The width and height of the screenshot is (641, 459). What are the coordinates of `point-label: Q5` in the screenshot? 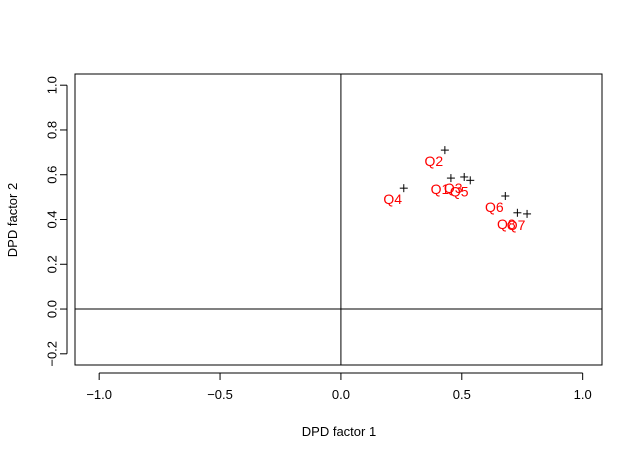 It's located at (459, 191).